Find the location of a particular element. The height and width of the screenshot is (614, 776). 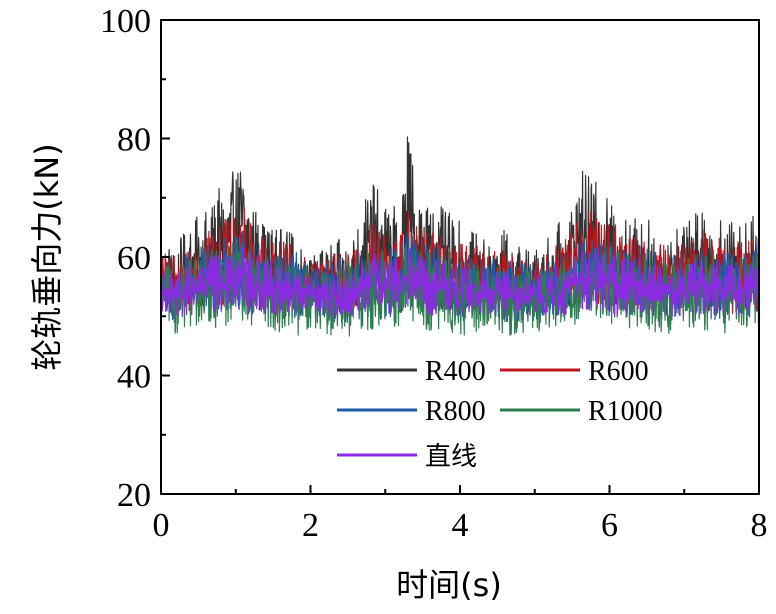

y-tick-label-2: 60 is located at coordinates (134, 258).